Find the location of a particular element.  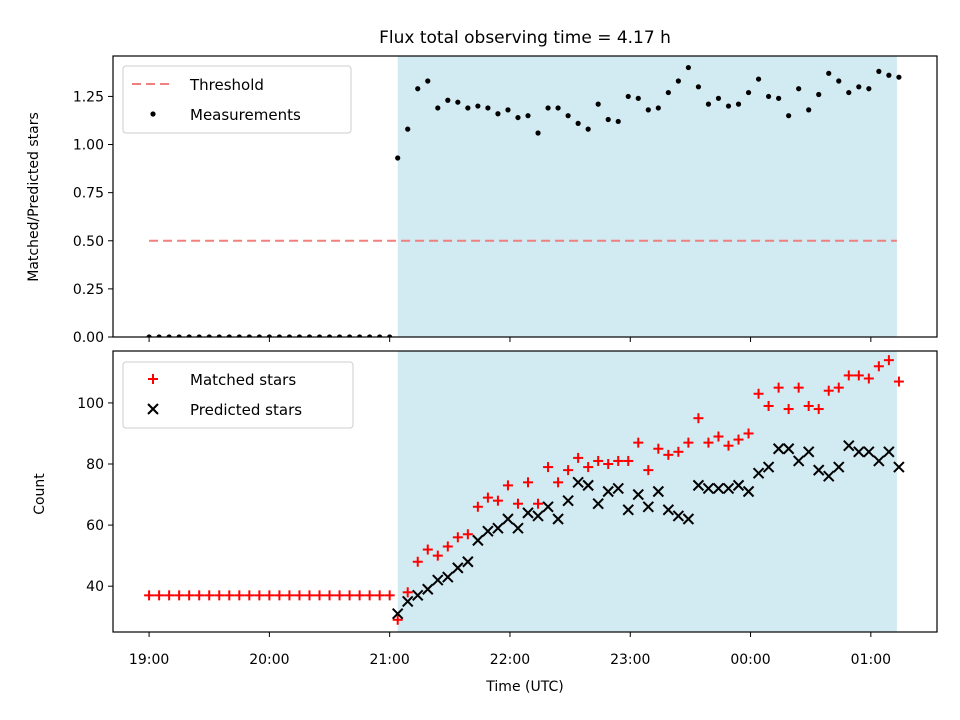

bottom-y-tick-label: 80 is located at coordinates (95, 465).